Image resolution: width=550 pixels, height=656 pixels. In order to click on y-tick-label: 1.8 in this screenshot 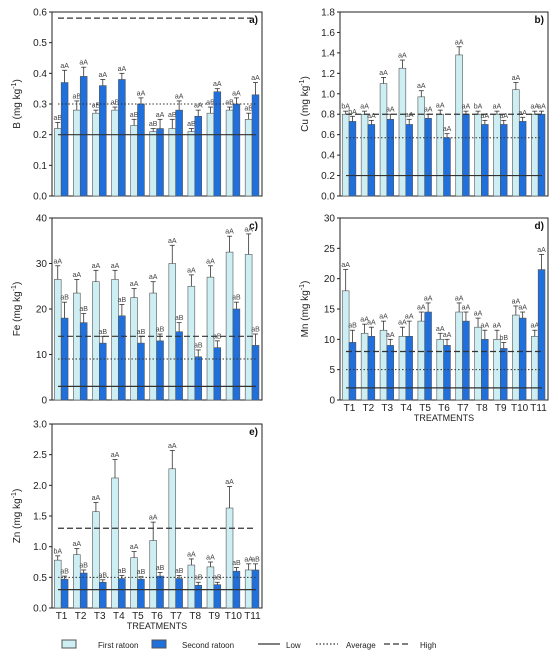, I will do `click(328, 13)`.